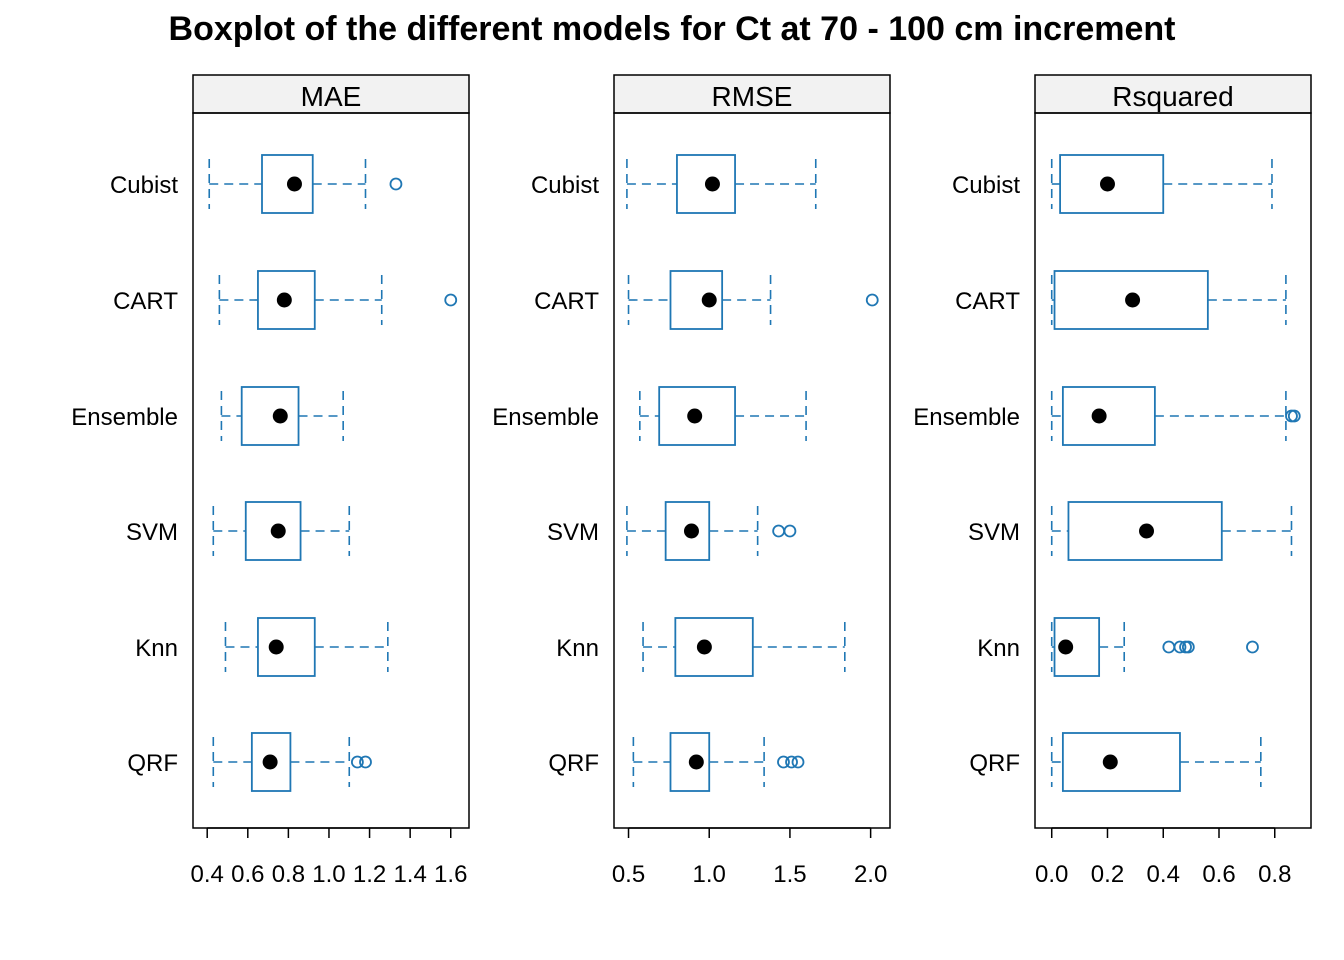 This screenshot has width=1344, height=960. I want to click on panel-strip-label: RMSE, so click(752, 96).